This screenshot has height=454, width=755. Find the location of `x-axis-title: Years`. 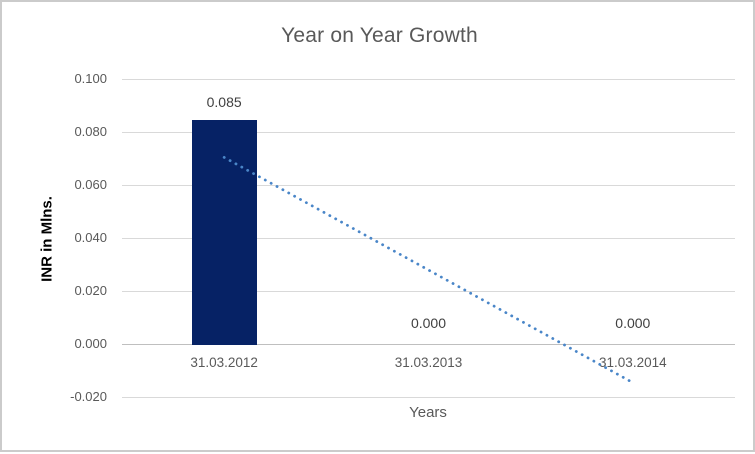

x-axis-title: Years is located at coordinates (428, 412).